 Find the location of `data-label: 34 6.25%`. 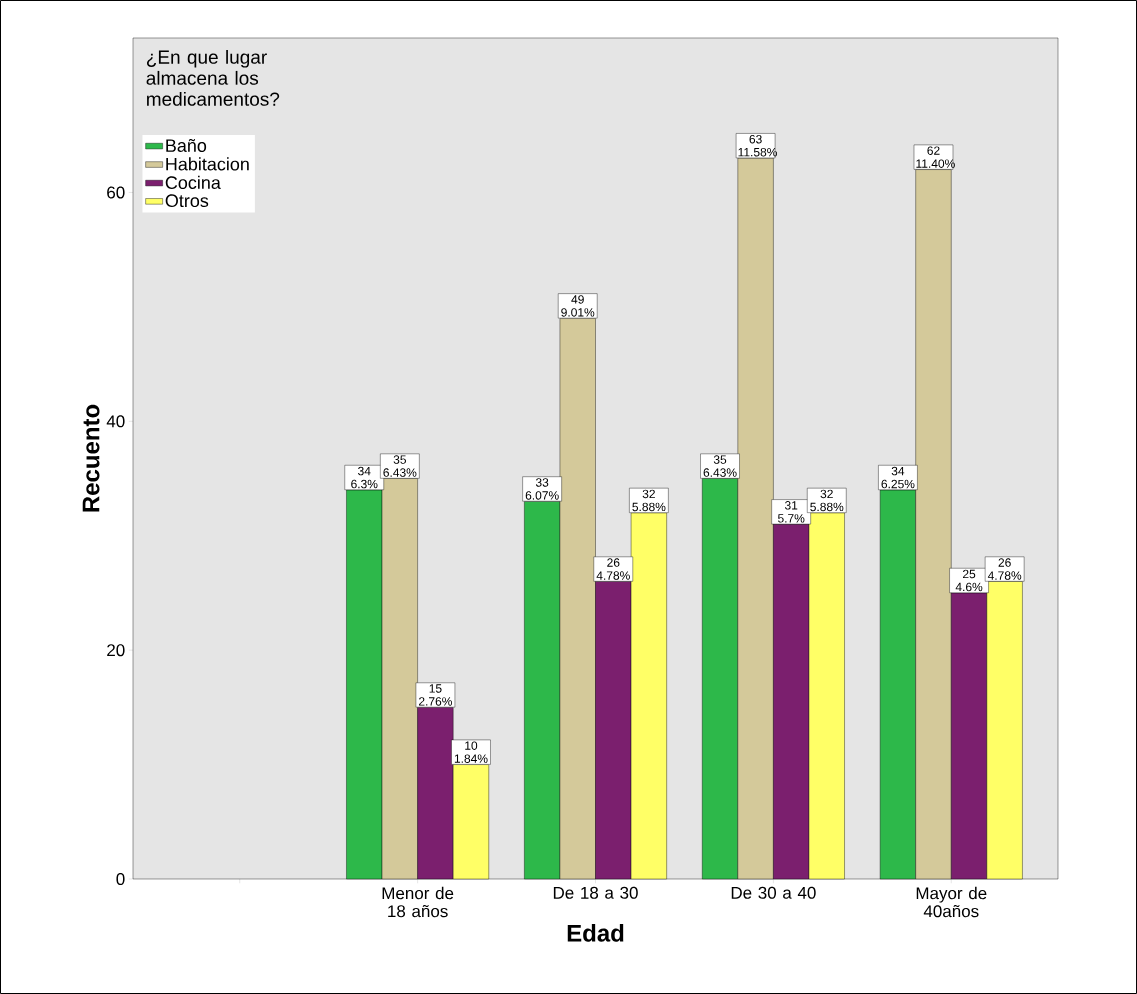

data-label: 34 6.25% is located at coordinates (898, 477).